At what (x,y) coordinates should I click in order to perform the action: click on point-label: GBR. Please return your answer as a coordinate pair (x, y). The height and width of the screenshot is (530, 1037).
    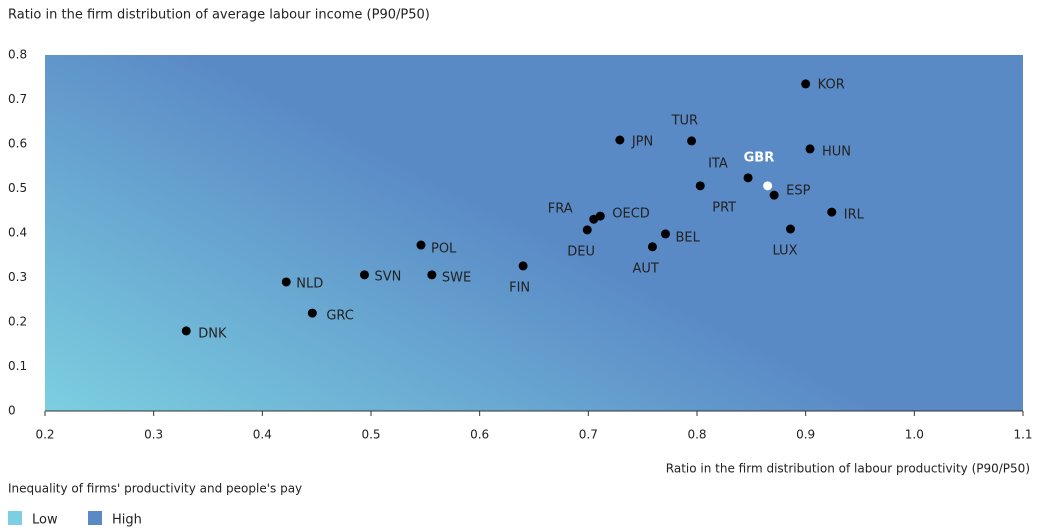
    Looking at the image, I should click on (759, 157).